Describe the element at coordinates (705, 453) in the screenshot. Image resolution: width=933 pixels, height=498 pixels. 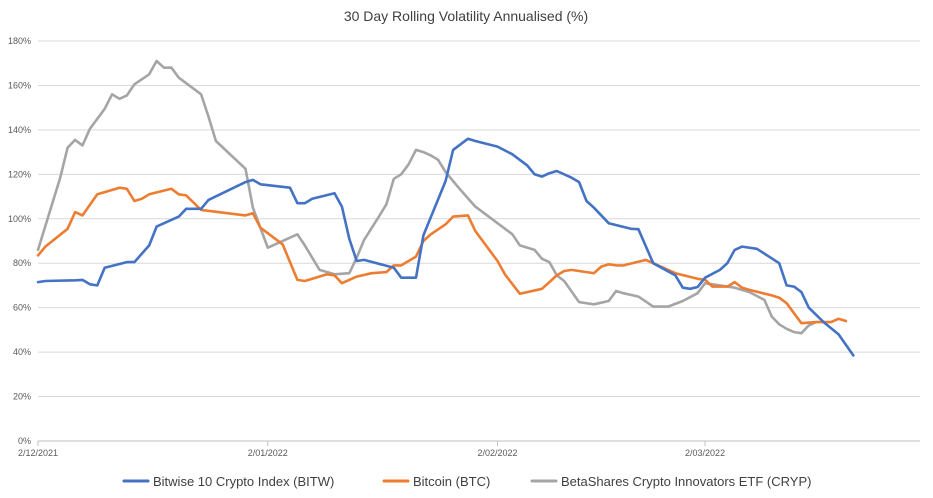
I see `x-tick-label: 2/03/2022` at that location.